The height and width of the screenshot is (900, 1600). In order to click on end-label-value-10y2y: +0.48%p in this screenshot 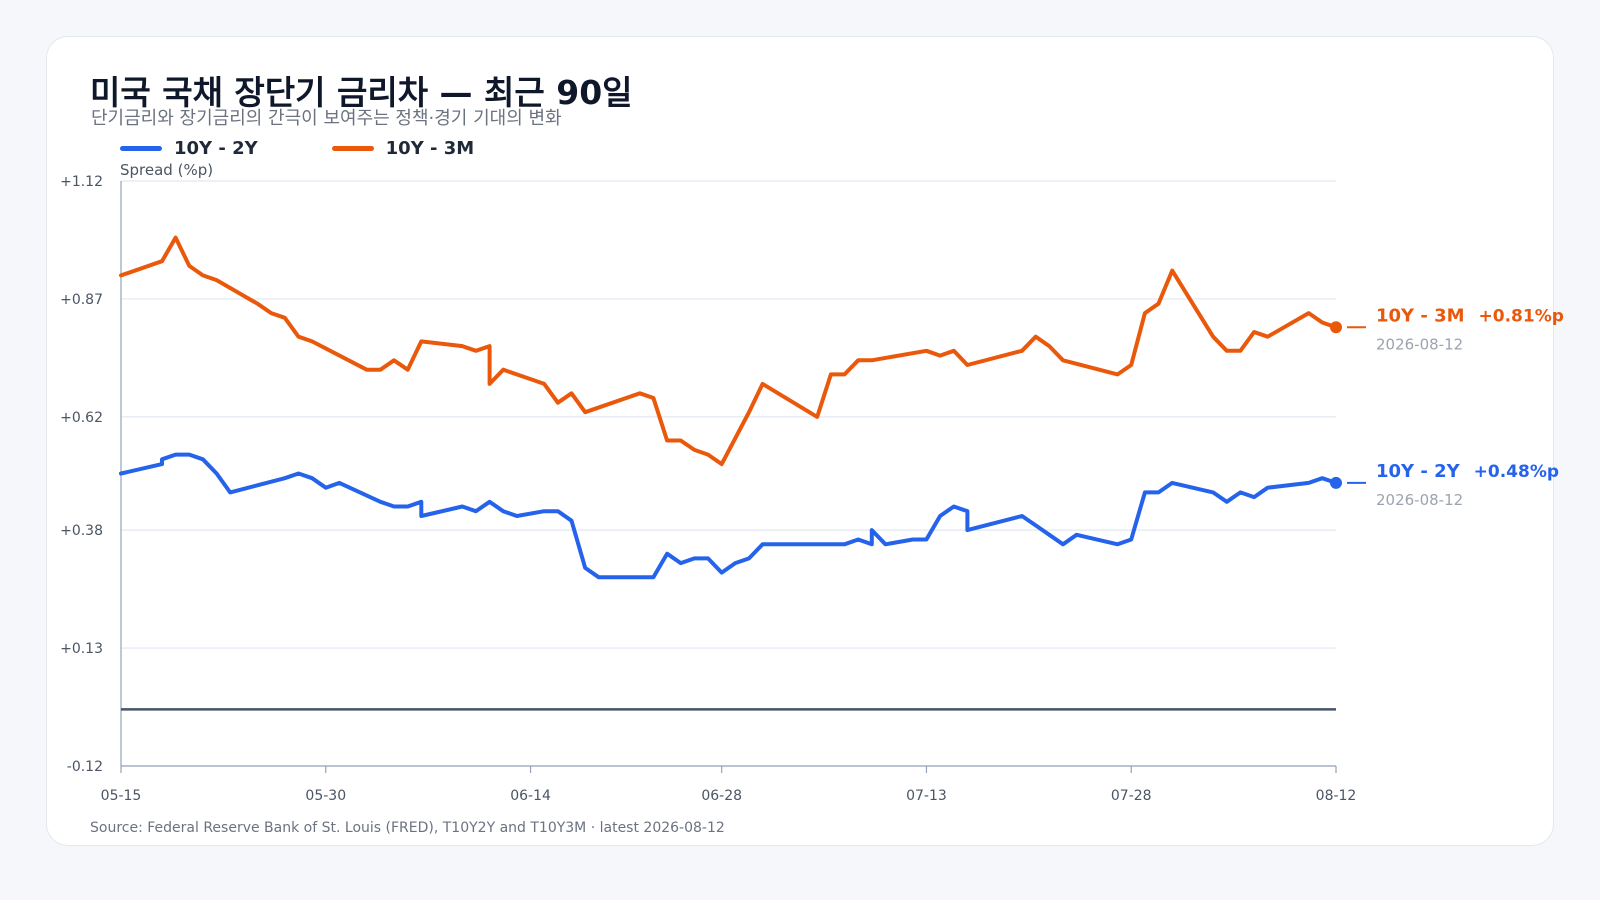, I will do `click(1516, 472)`.